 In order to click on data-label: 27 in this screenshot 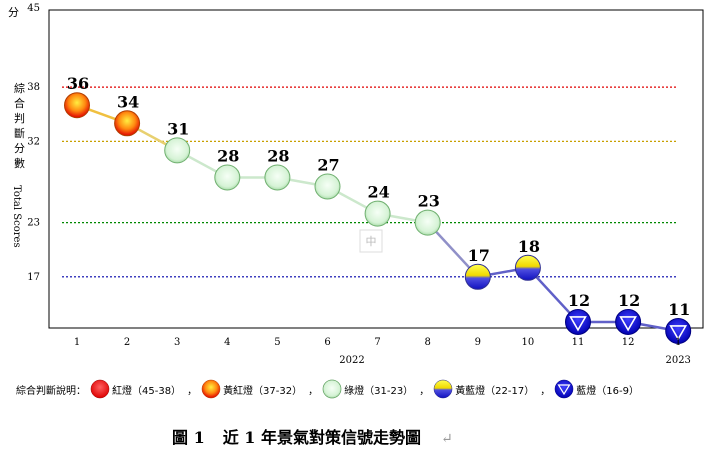, I will do `click(328, 164)`.